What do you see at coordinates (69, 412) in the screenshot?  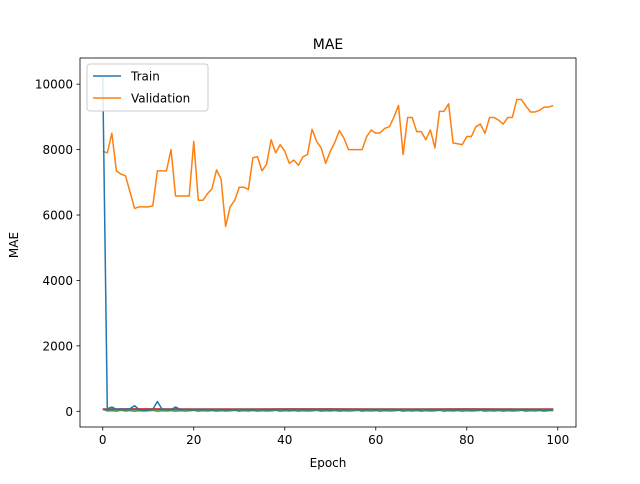 I see `y-tick-label: 0` at bounding box center [69, 412].